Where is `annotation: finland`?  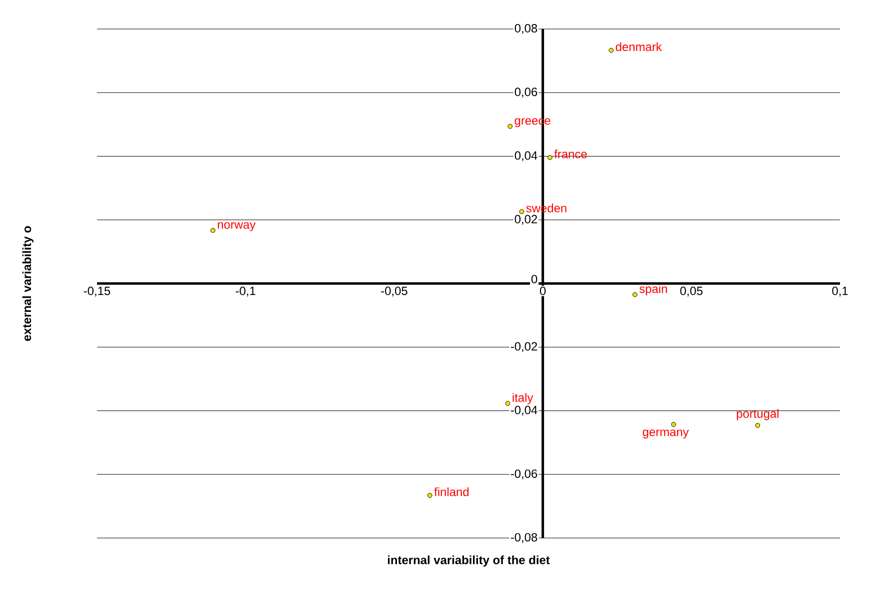 annotation: finland is located at coordinates (451, 491).